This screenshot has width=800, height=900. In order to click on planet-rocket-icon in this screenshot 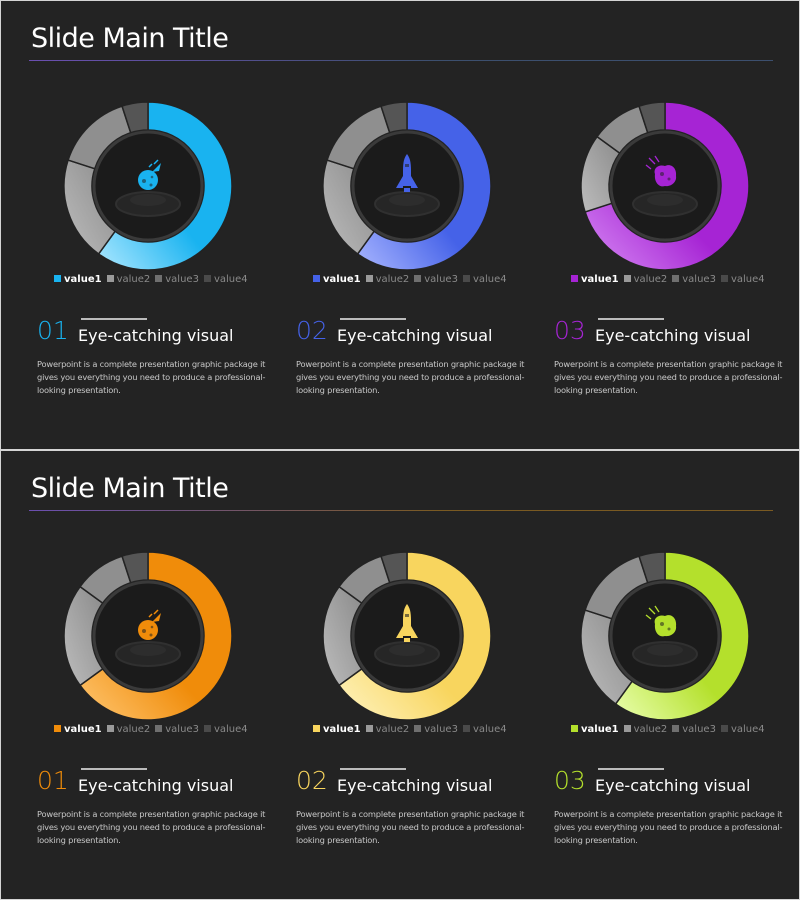, I will do `click(149, 624)`.